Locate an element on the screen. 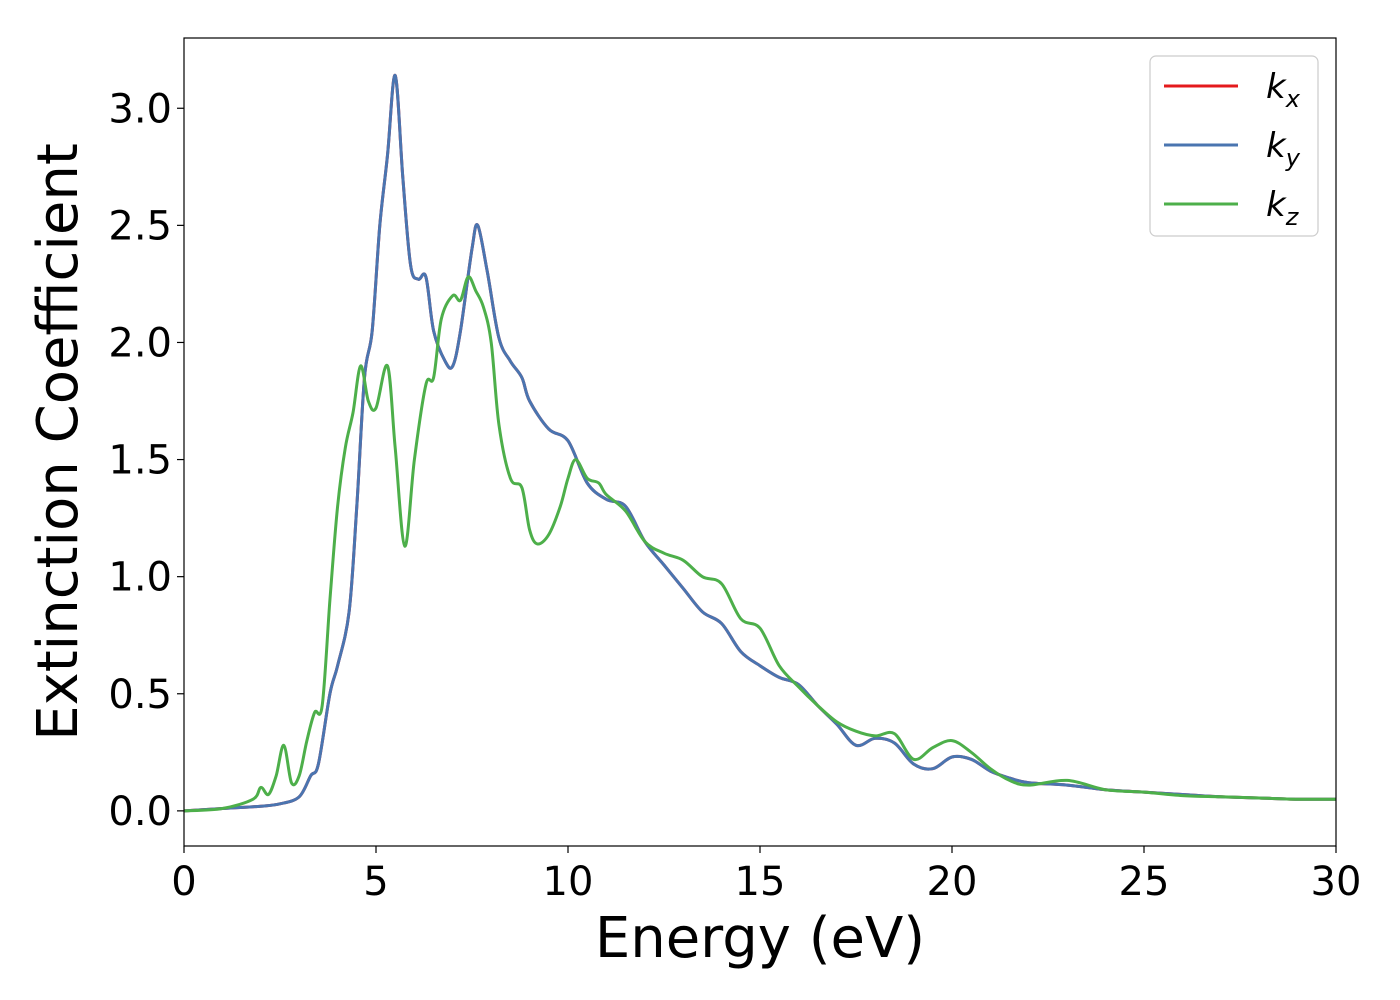 The image size is (1400, 1000). y-tick-label: 2.0 is located at coordinates (140, 343).